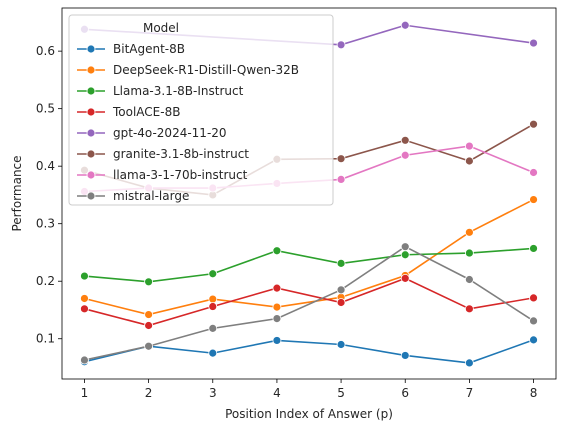 This screenshot has width=567, height=432. I want to click on legend-item: ToolACE-8B, so click(128, 112).